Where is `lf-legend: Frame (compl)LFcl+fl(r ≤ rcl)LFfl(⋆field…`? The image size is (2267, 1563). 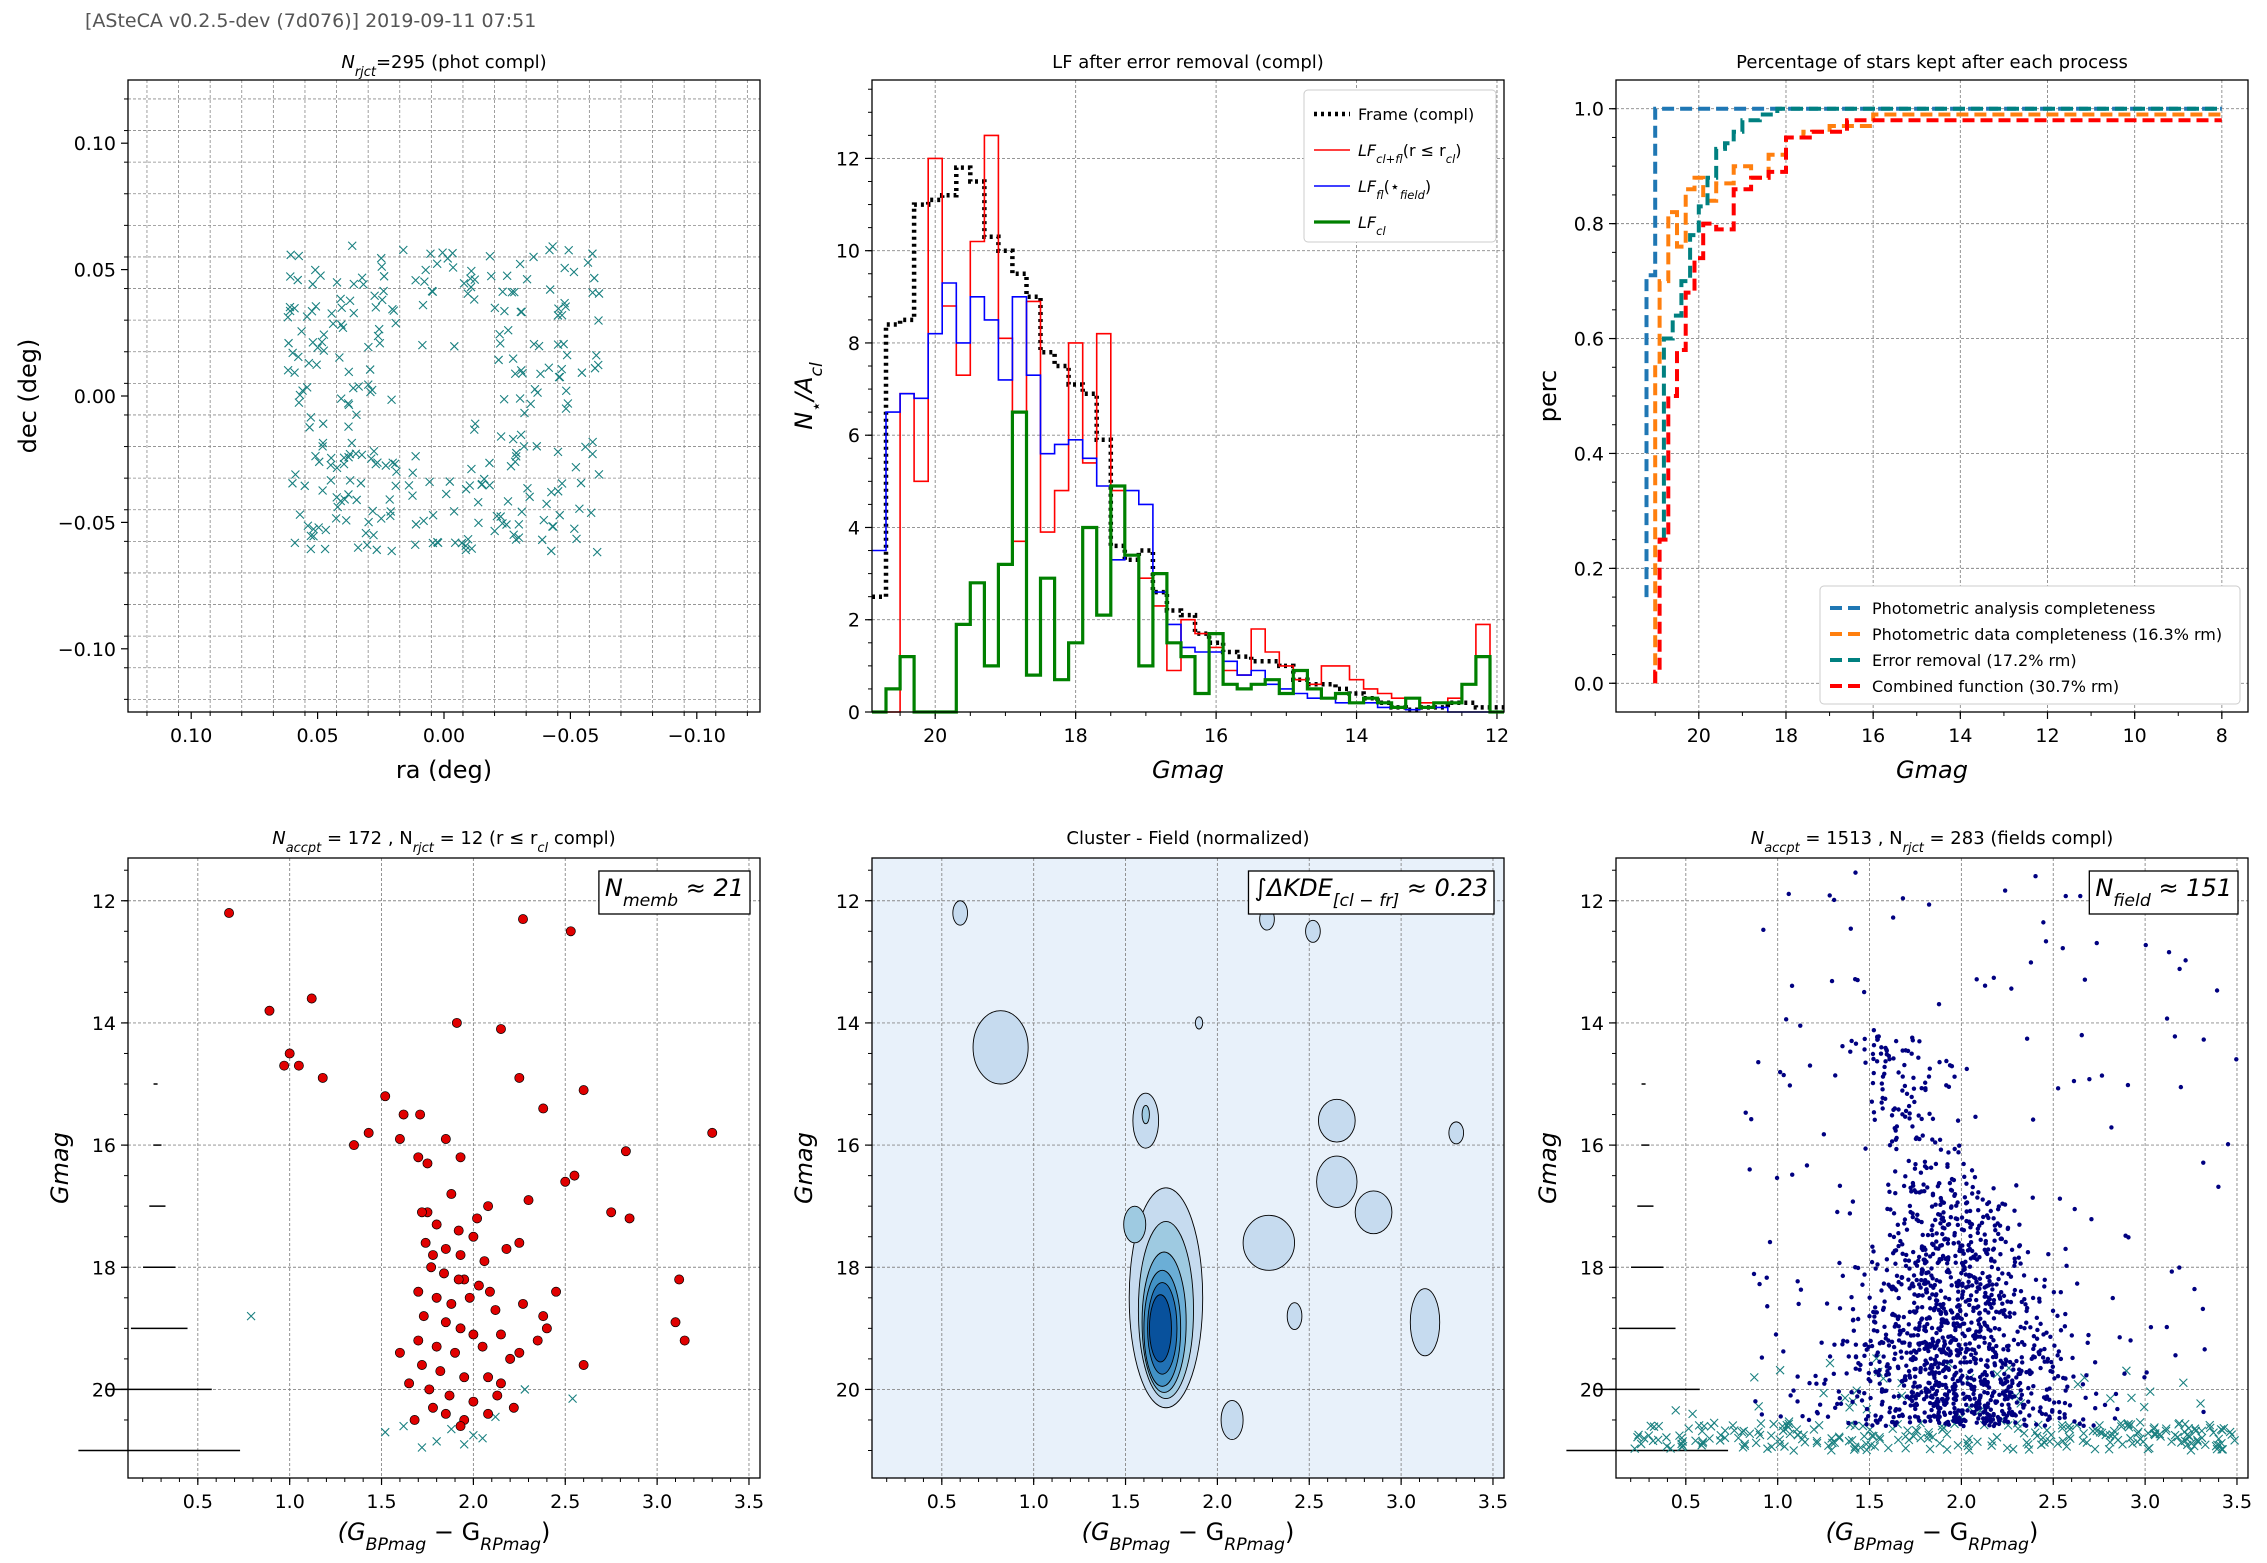
lf-legend: Frame (compl)LFcl+fl(r ≤ rcl)LFfl(⋆field… is located at coordinates (1400, 166).